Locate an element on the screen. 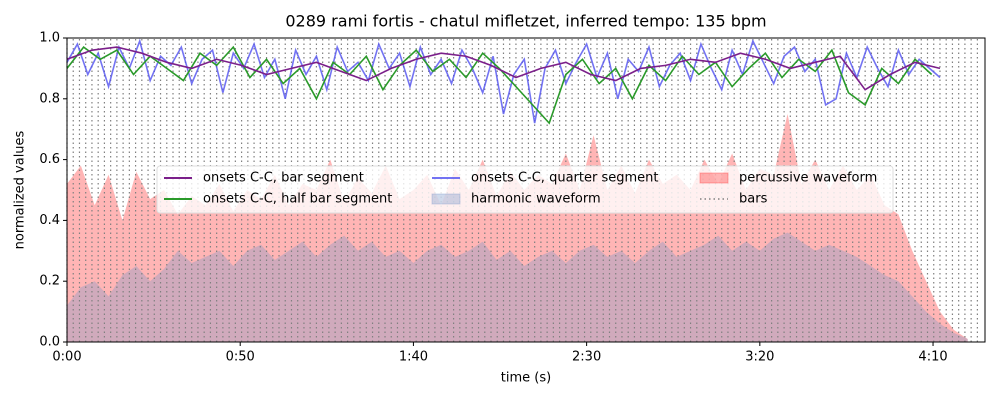 Image resolution: width=1000 pixels, height=400 pixels. x-tick-label: 4:10 is located at coordinates (932, 357).